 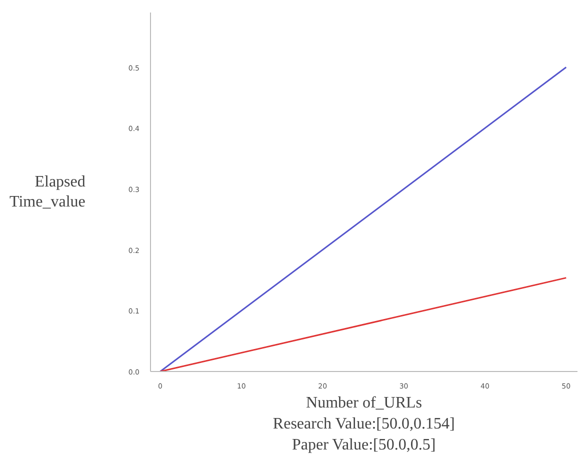 I want to click on y-axis-title: Elapsed Time_value, so click(x=48, y=192).